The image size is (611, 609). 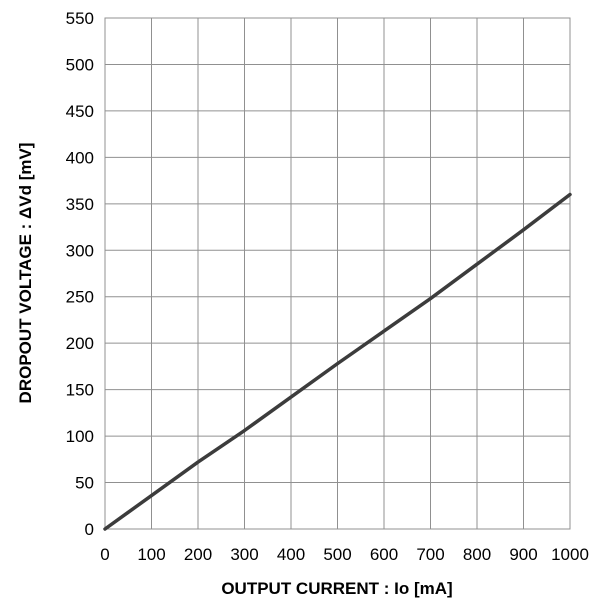 What do you see at coordinates (151, 554) in the screenshot?
I see `x-tick-label-100: 100` at bounding box center [151, 554].